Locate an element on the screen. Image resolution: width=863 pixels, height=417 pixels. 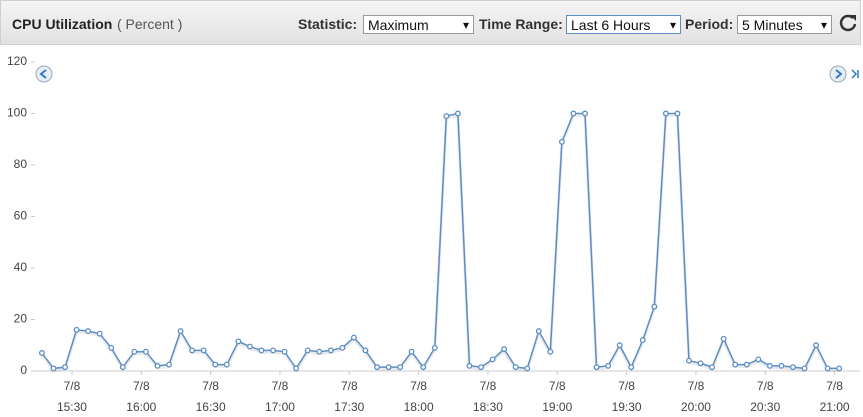
x-tick-time: 18:00 is located at coordinates (419, 407).